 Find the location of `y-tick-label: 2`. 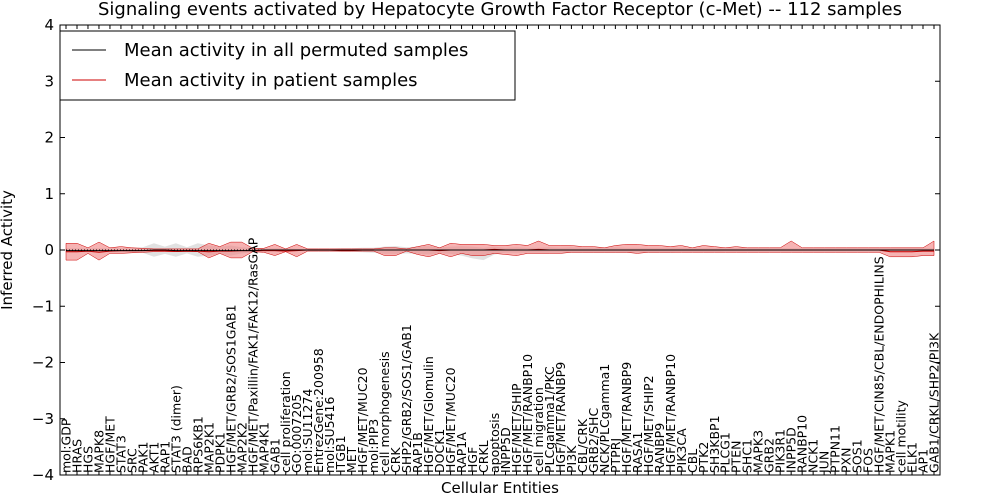

y-tick-label: 2 is located at coordinates (49, 138).